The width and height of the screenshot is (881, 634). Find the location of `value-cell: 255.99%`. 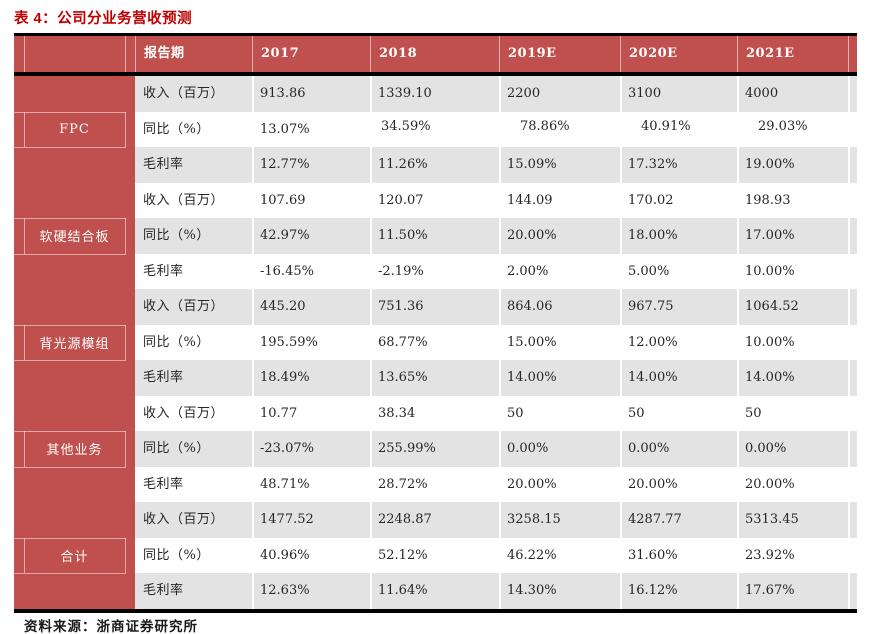

value-cell: 255.99% is located at coordinates (434, 449).